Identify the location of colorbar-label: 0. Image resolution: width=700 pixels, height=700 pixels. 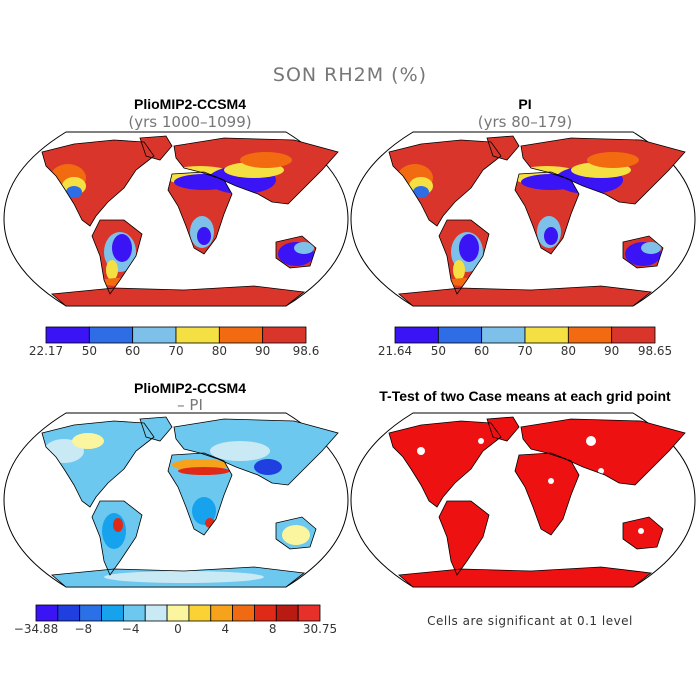
(178, 629).